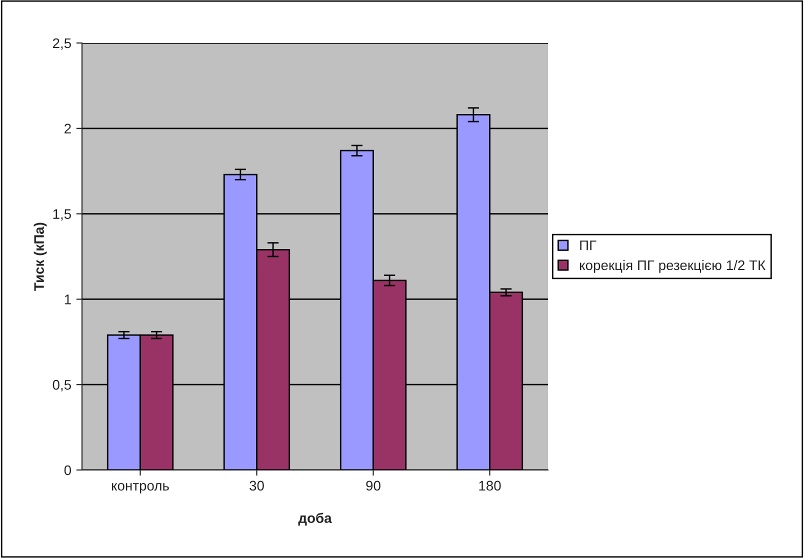 The image size is (804, 558). What do you see at coordinates (62, 386) in the screenshot?
I see `y-tick-label: 0,5` at bounding box center [62, 386].